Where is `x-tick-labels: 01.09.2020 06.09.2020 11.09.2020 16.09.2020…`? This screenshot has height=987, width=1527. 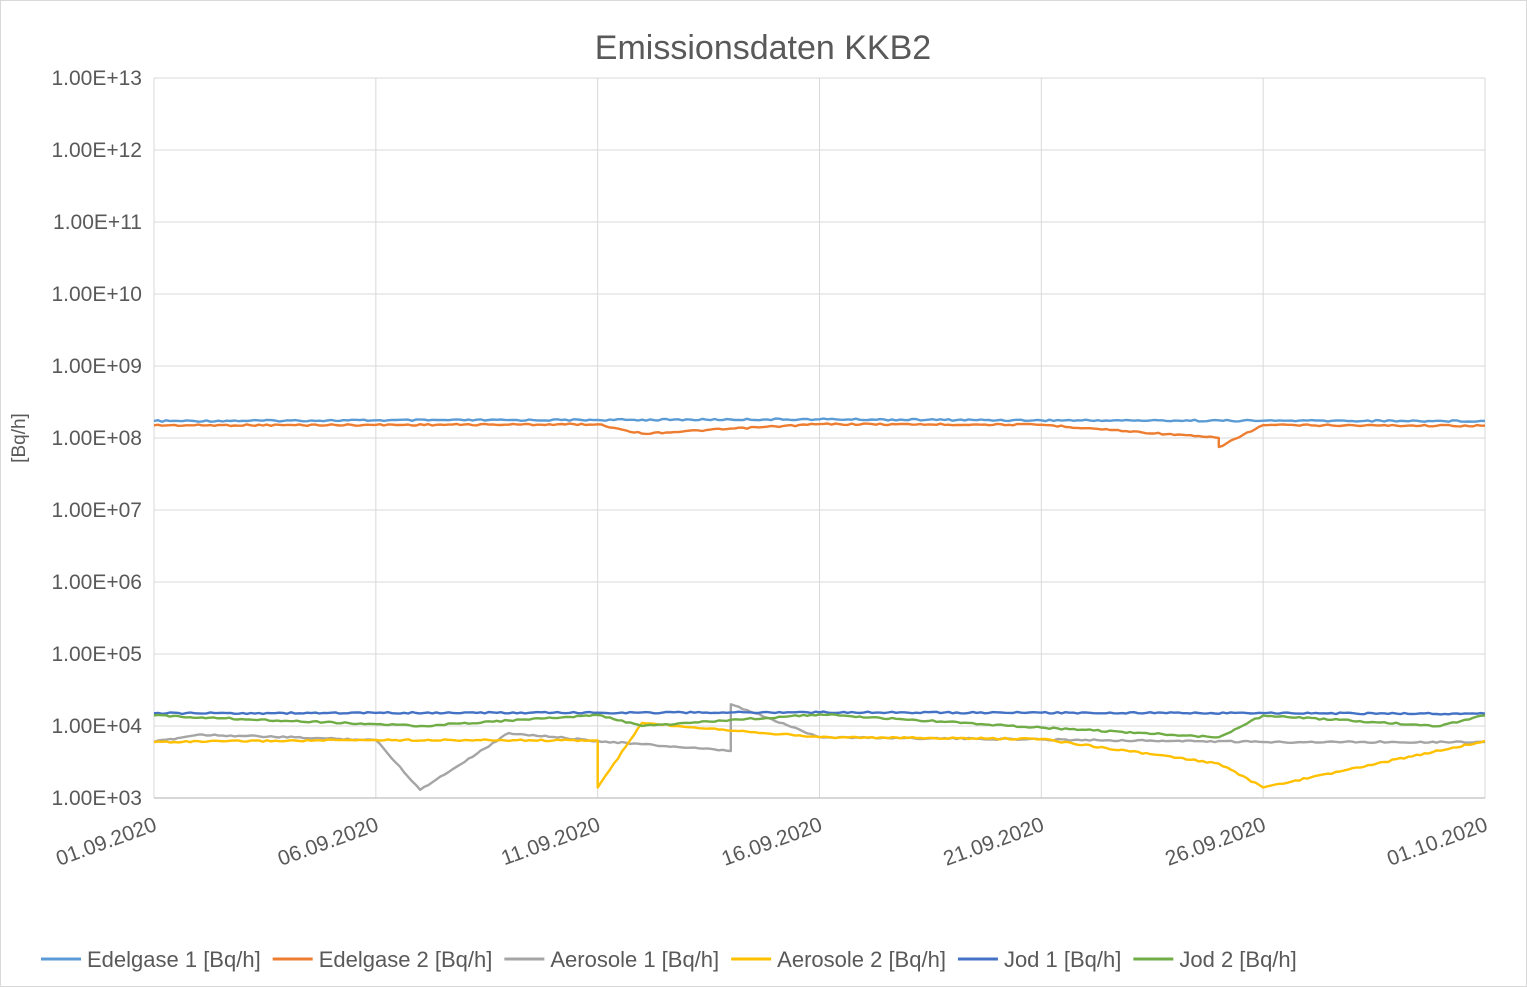 x-tick-labels: 01.09.2020 06.09.2020 11.09.2020 16.09.2020… is located at coordinates (772, 842).